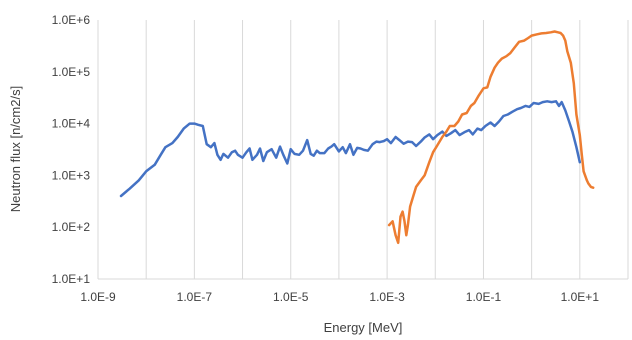 This screenshot has height=340, width=632. Describe the element at coordinates (387, 297) in the screenshot. I see `x-tick-label: 1.0E-3` at that location.